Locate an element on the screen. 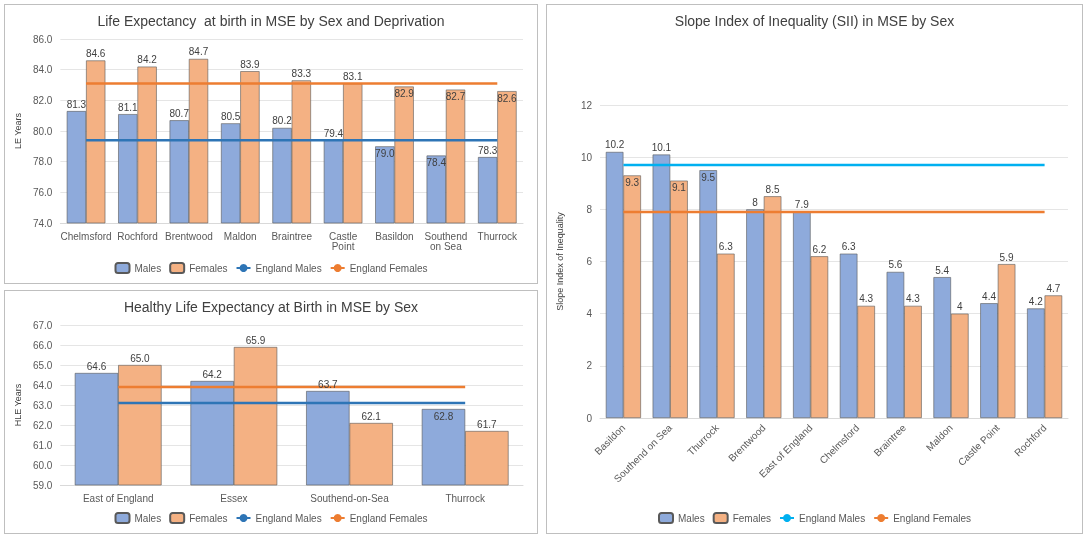 Image resolution: width=1087 pixels, height=538 pixels. data-label: 81.3 is located at coordinates (76, 104).